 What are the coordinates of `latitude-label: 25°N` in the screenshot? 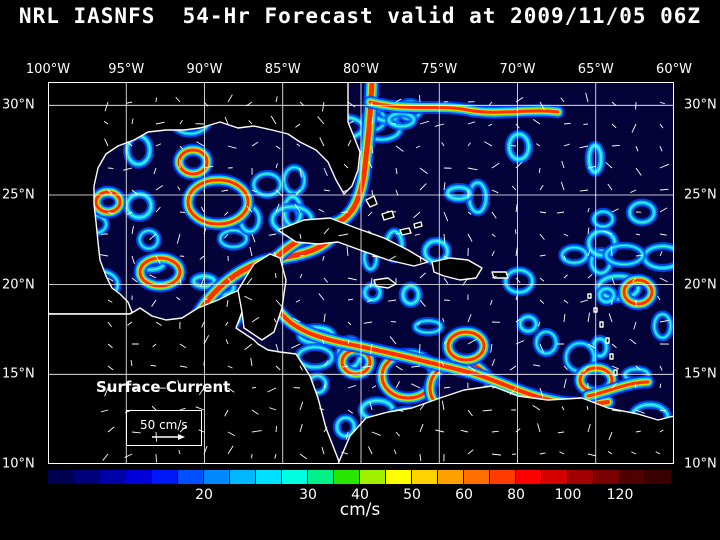 It's located at (700, 195).